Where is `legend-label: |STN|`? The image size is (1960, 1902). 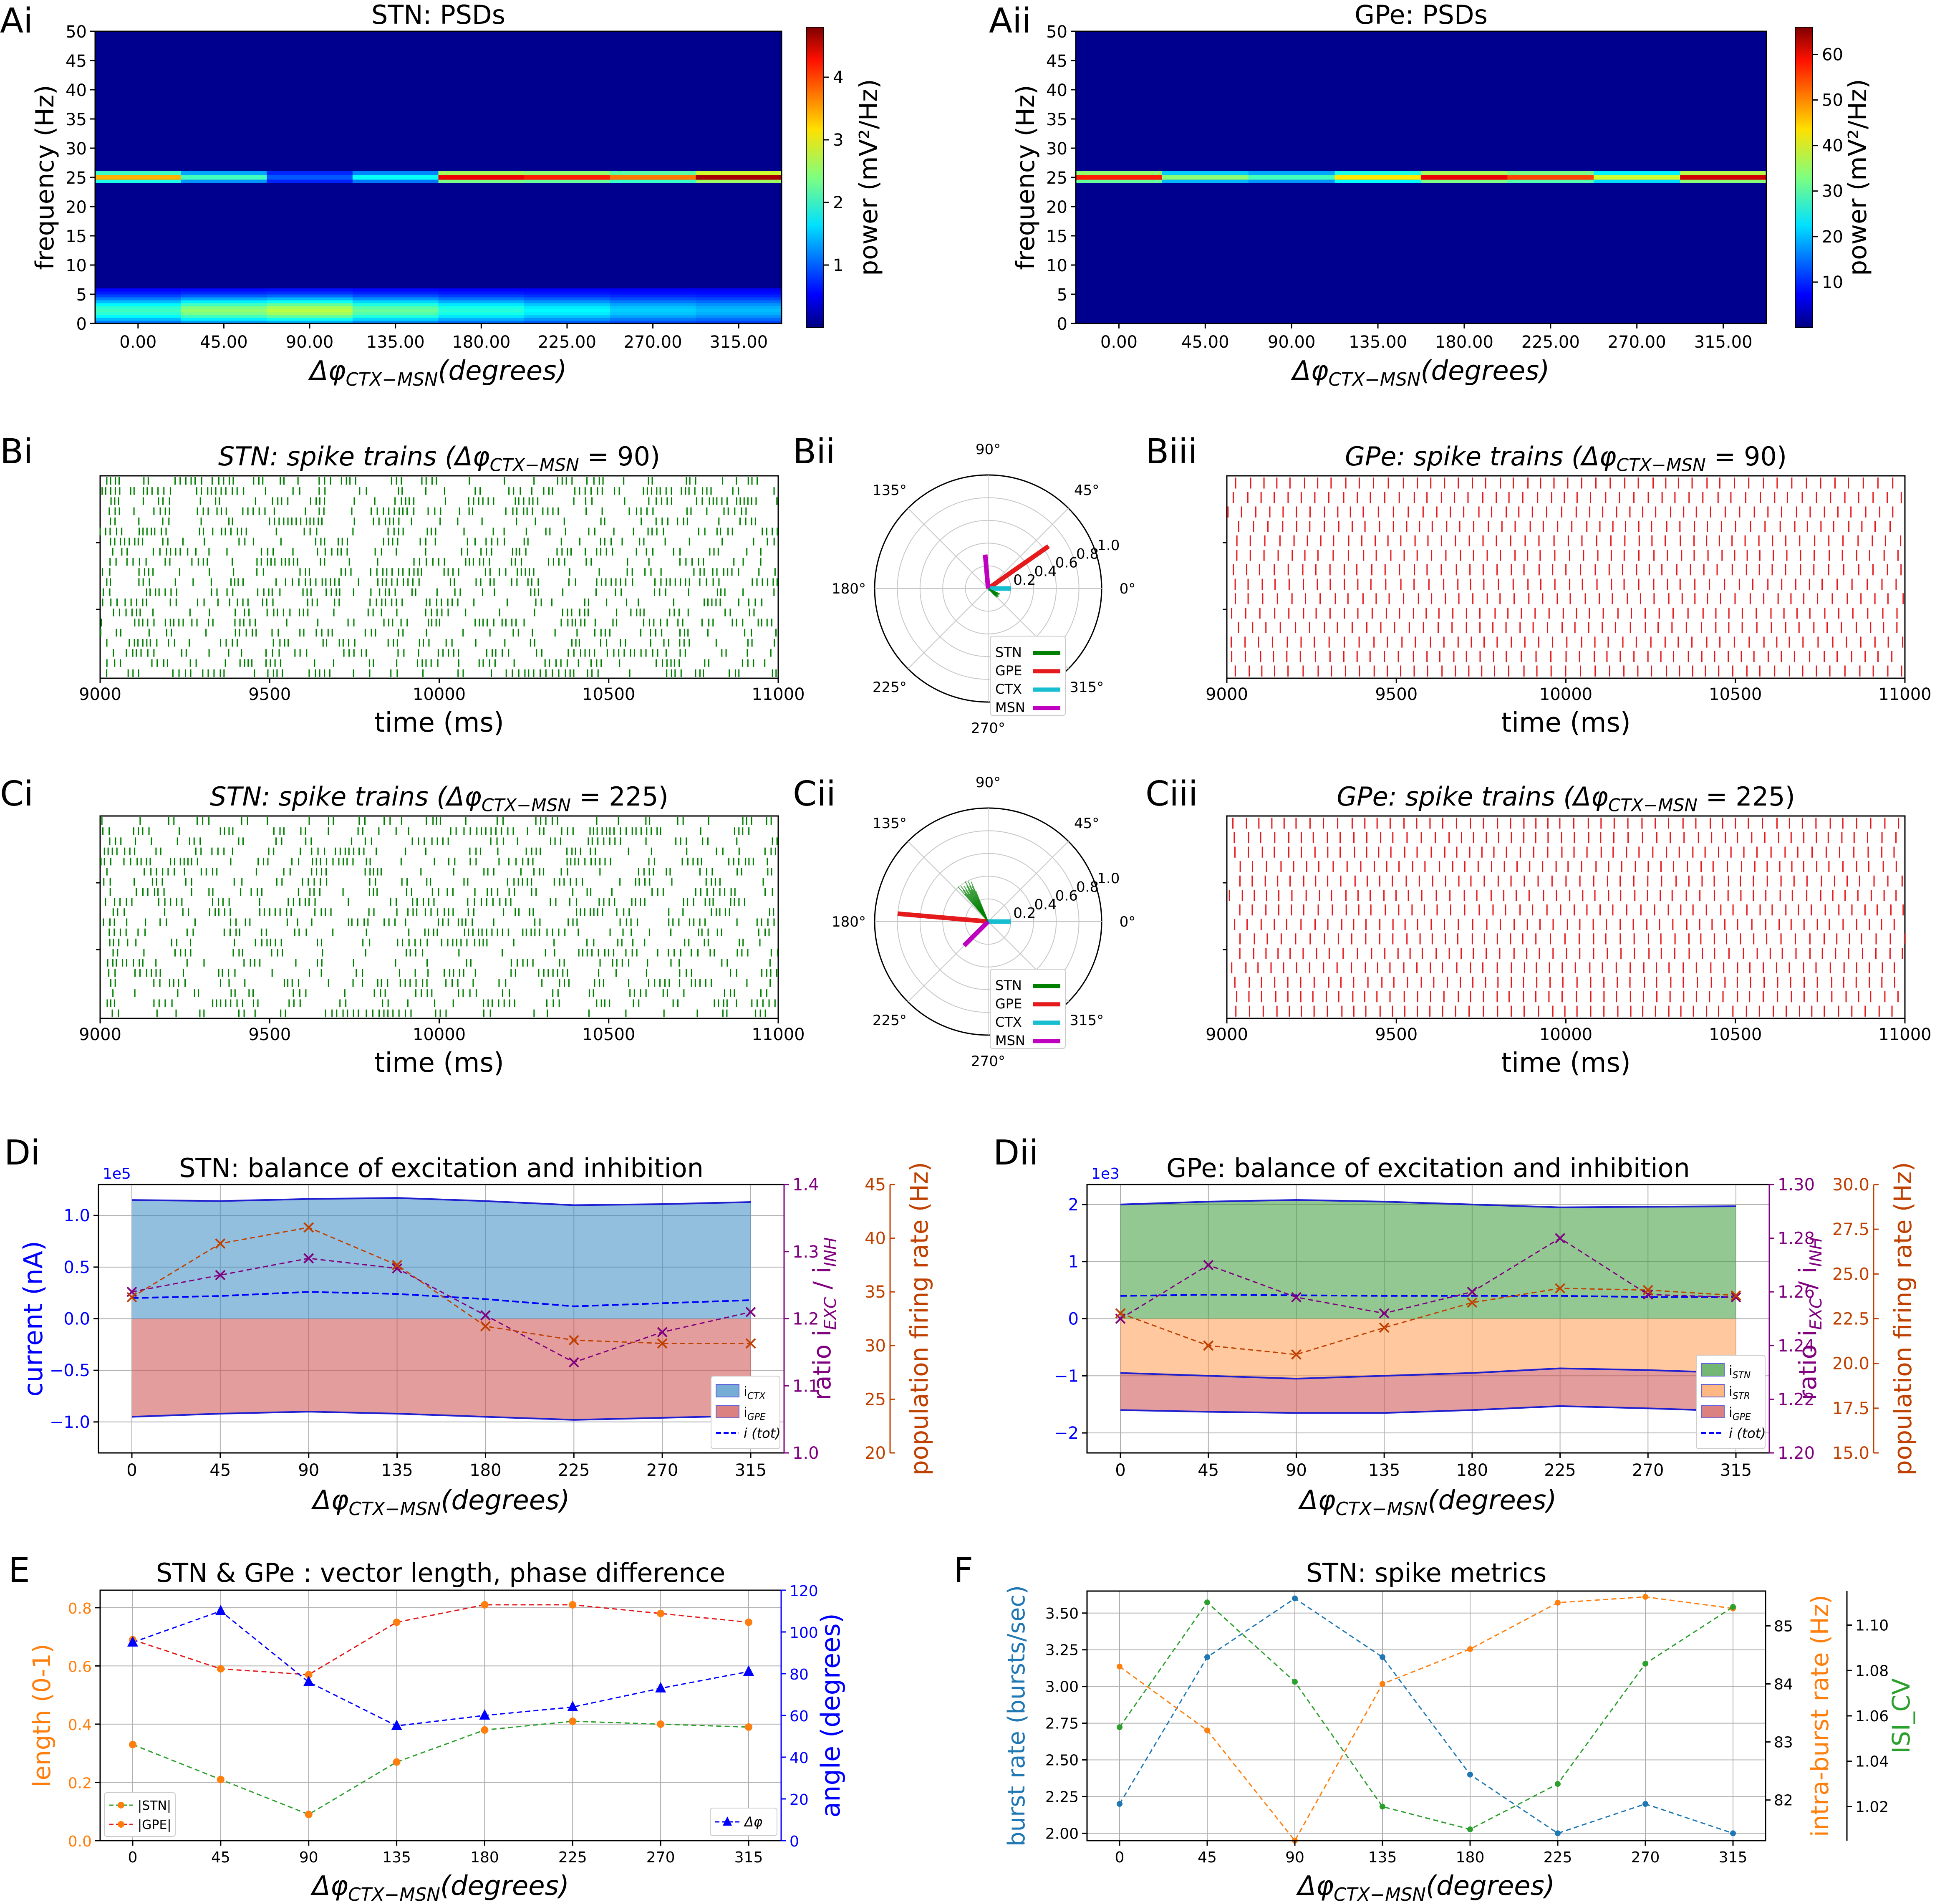
legend-label: |STN| is located at coordinates (154, 1806).